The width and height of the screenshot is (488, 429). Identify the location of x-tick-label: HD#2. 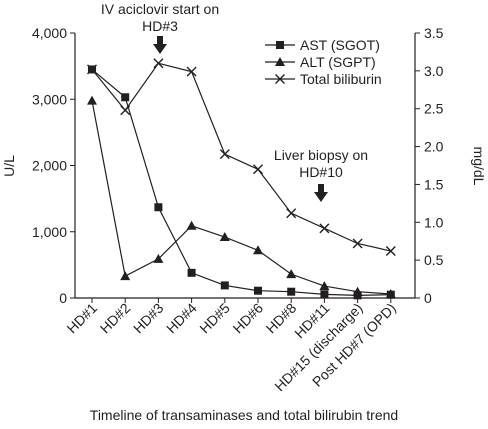
(115, 318).